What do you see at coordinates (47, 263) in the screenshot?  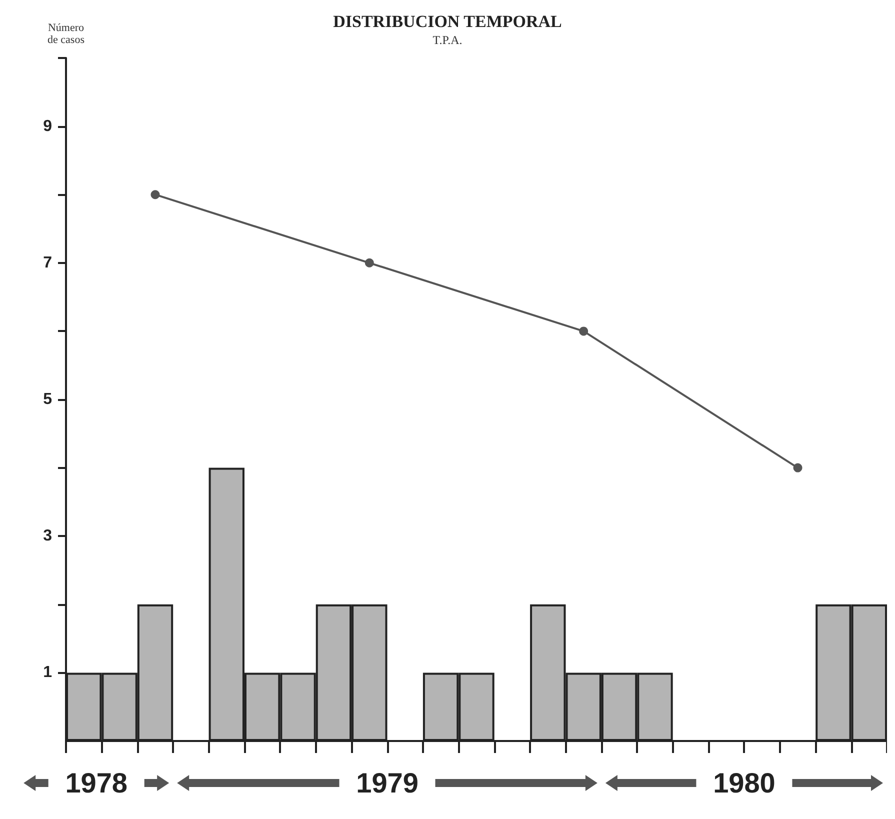 I see `y-tick-label: 7` at bounding box center [47, 263].